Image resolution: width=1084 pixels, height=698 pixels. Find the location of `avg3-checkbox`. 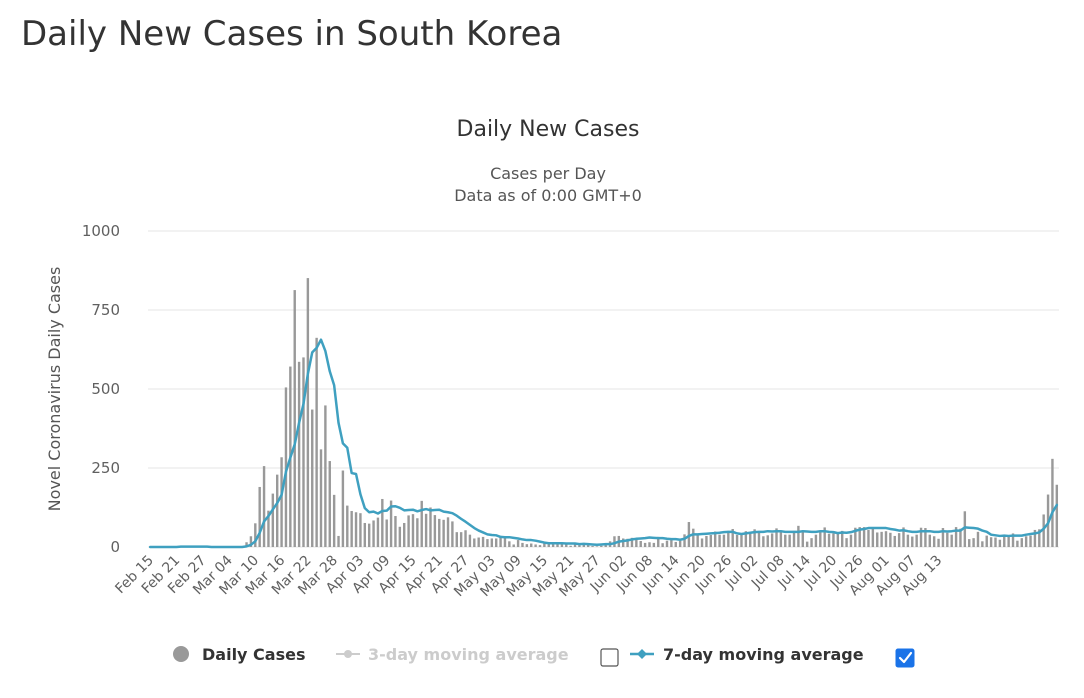

avg3-checkbox is located at coordinates (609, 657).